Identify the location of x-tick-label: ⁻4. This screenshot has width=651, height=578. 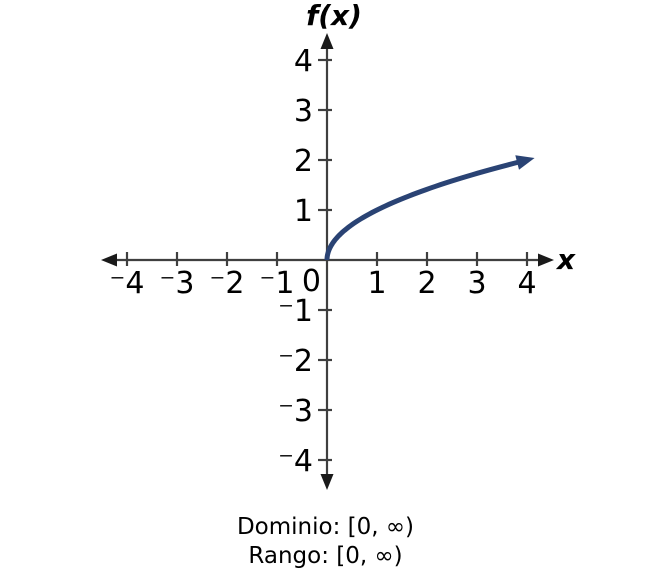
(127, 283).